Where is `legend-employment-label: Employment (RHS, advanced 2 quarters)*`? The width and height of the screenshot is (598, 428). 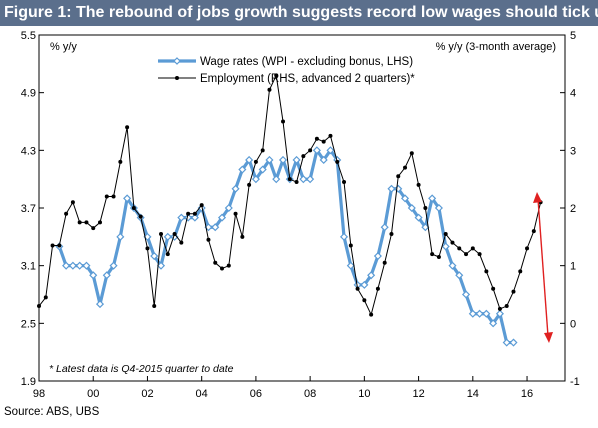
legend-employment-label: Employment (RHS, advanced 2 quarters)* is located at coordinates (307, 79).